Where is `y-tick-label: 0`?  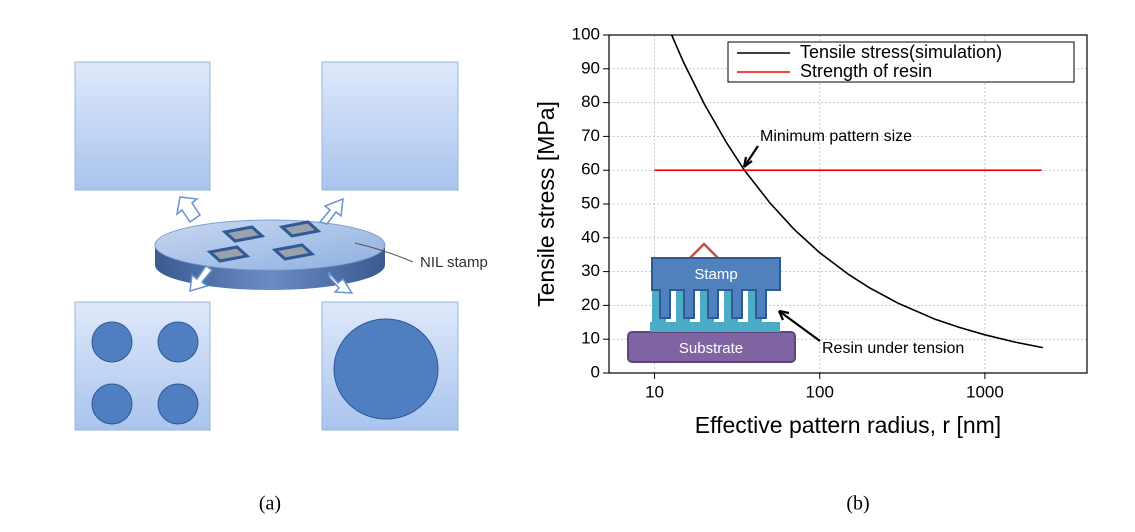
y-tick-label: 0 is located at coordinates (595, 371).